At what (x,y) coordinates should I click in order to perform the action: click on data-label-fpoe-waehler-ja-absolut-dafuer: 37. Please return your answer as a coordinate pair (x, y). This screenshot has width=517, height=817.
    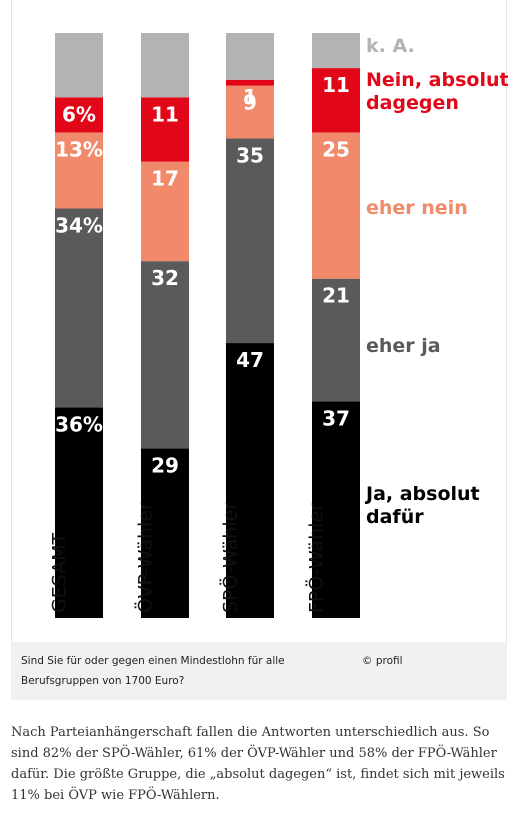
    Looking at the image, I should click on (336, 419).